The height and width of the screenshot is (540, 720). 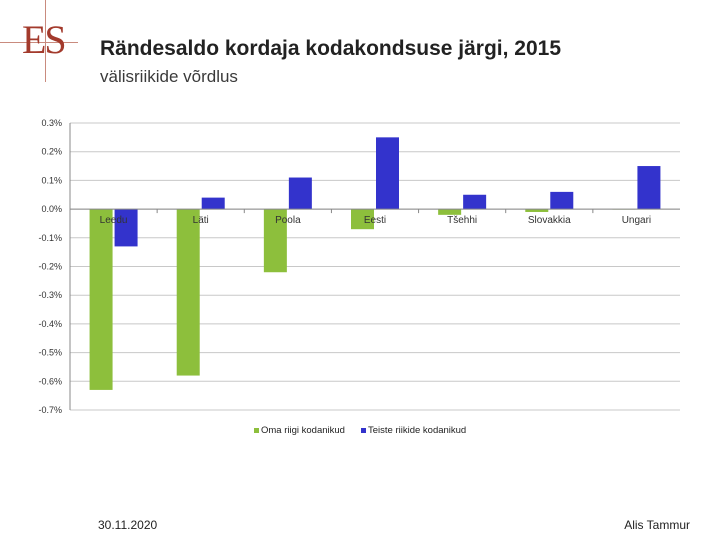 What do you see at coordinates (169, 76) in the screenshot?
I see `page-subtitle: välisriikide võrdlus` at bounding box center [169, 76].